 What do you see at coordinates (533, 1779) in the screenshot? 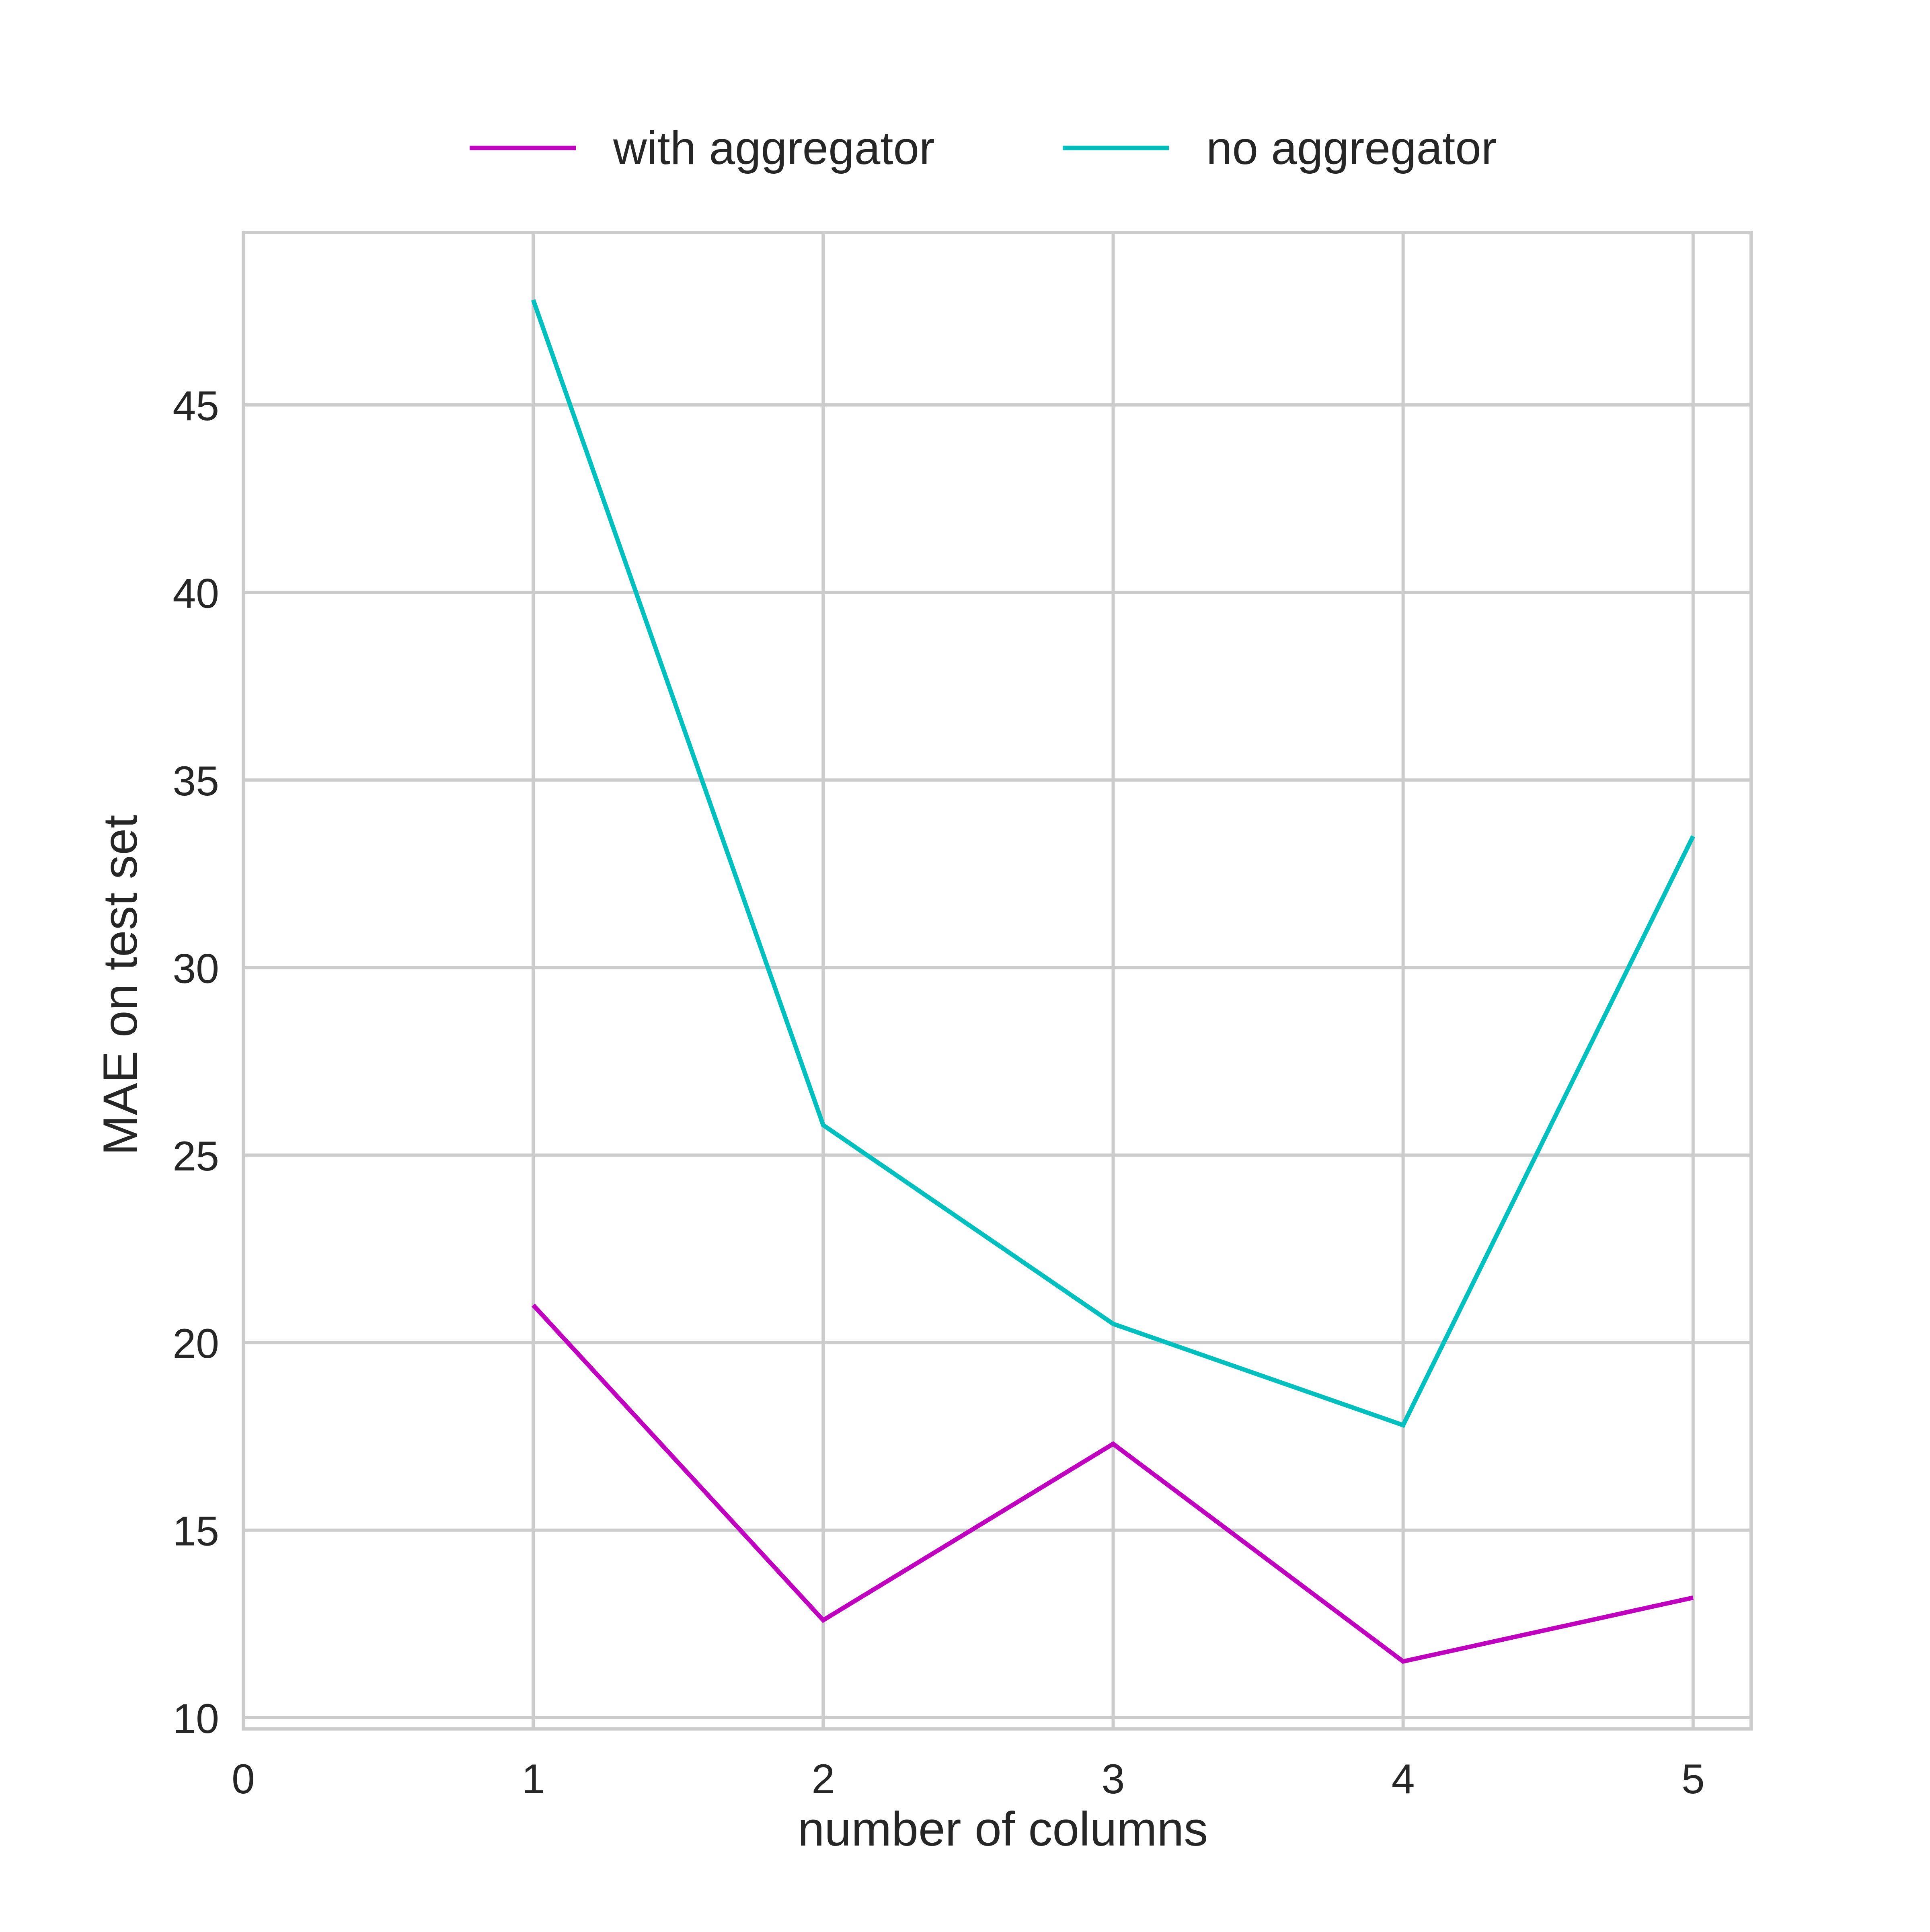
I see `x-tick-label: 1` at bounding box center [533, 1779].